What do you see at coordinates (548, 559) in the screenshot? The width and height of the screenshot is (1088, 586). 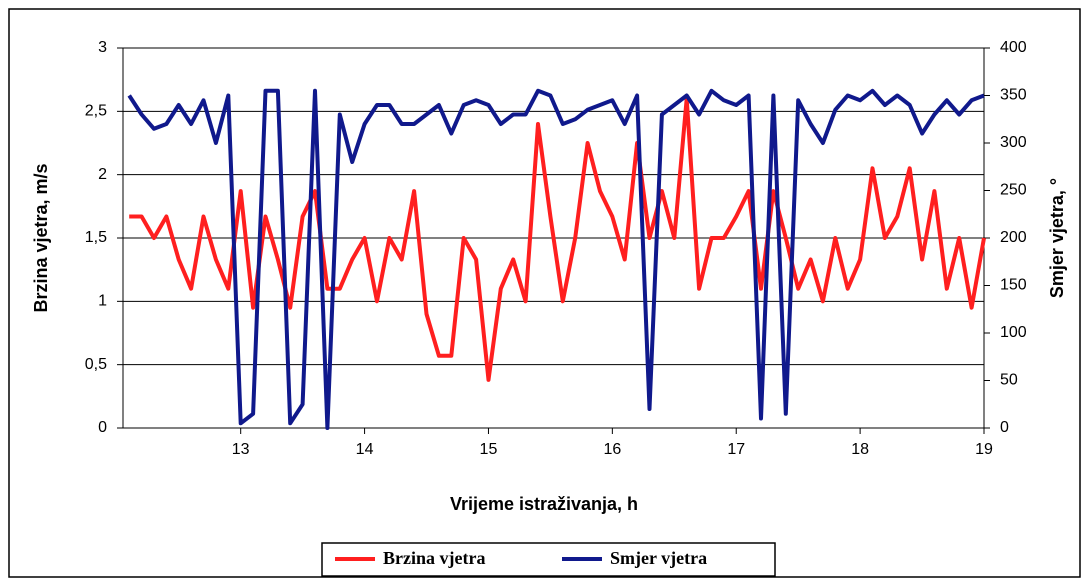 I see `legend-box` at bounding box center [548, 559].